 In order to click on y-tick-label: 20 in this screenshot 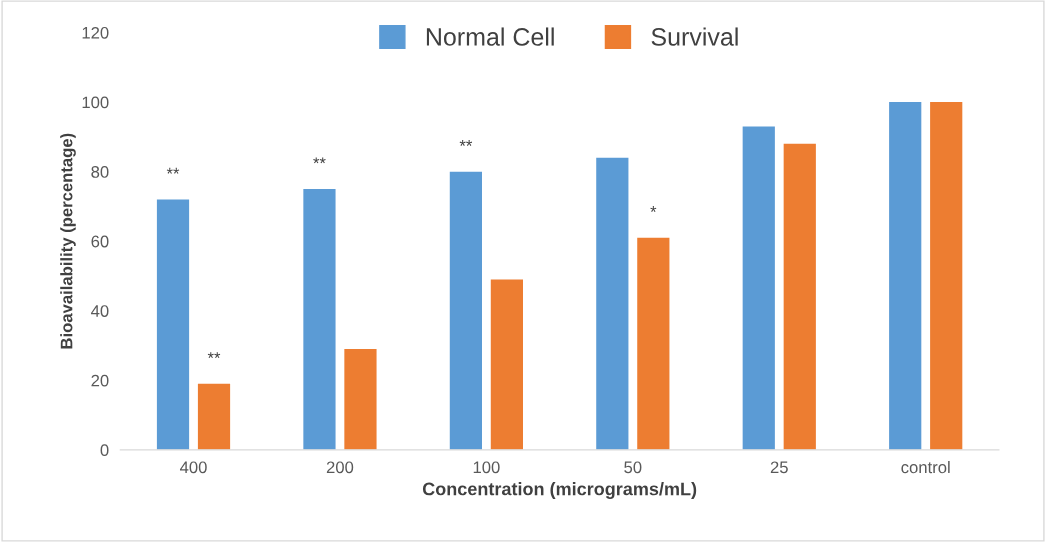, I will do `click(100, 380)`.